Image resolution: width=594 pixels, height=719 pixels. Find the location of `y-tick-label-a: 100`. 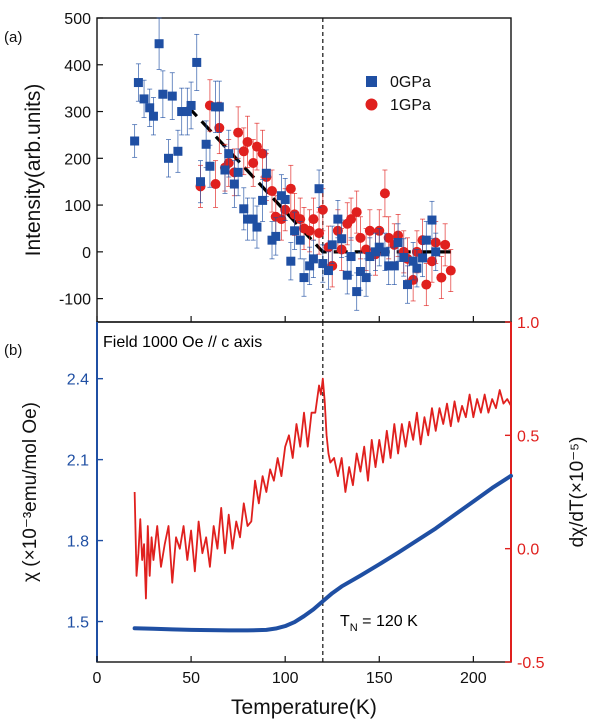

y-tick-label-a: 100 is located at coordinates (77, 206).